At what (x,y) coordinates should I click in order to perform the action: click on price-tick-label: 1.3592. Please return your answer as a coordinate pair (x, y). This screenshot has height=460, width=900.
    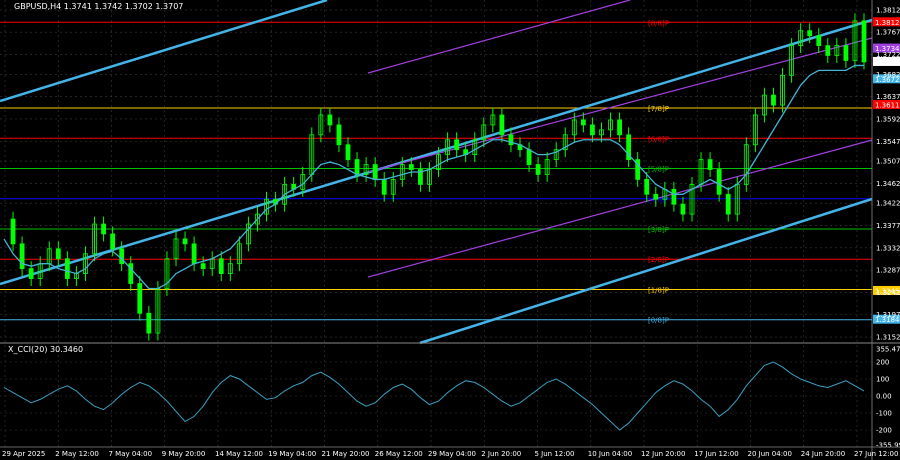
    Looking at the image, I should click on (888, 119).